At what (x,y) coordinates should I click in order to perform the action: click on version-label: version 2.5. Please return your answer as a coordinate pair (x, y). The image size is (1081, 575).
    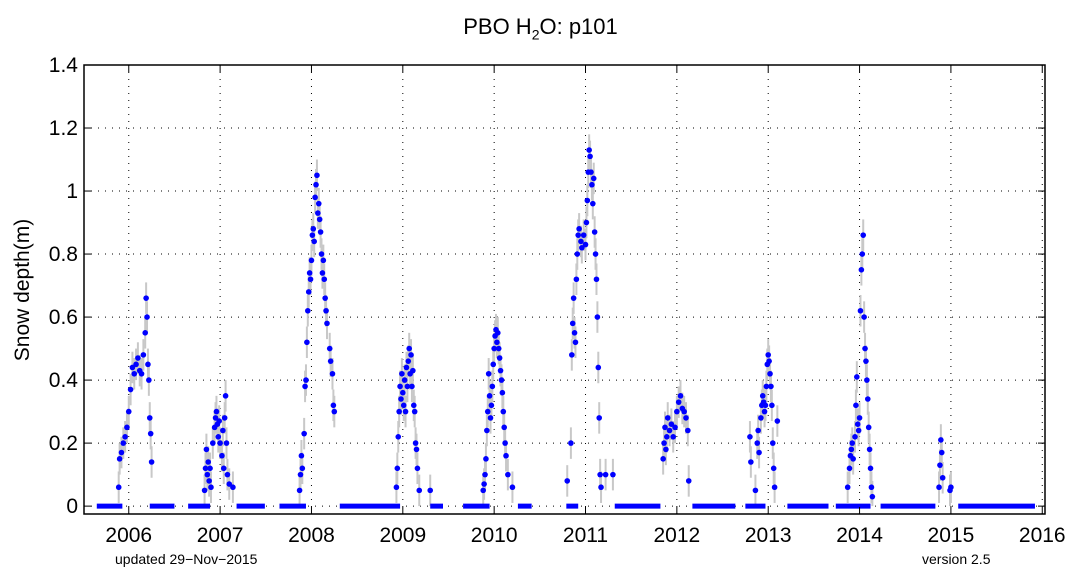
    Looking at the image, I should click on (956, 559).